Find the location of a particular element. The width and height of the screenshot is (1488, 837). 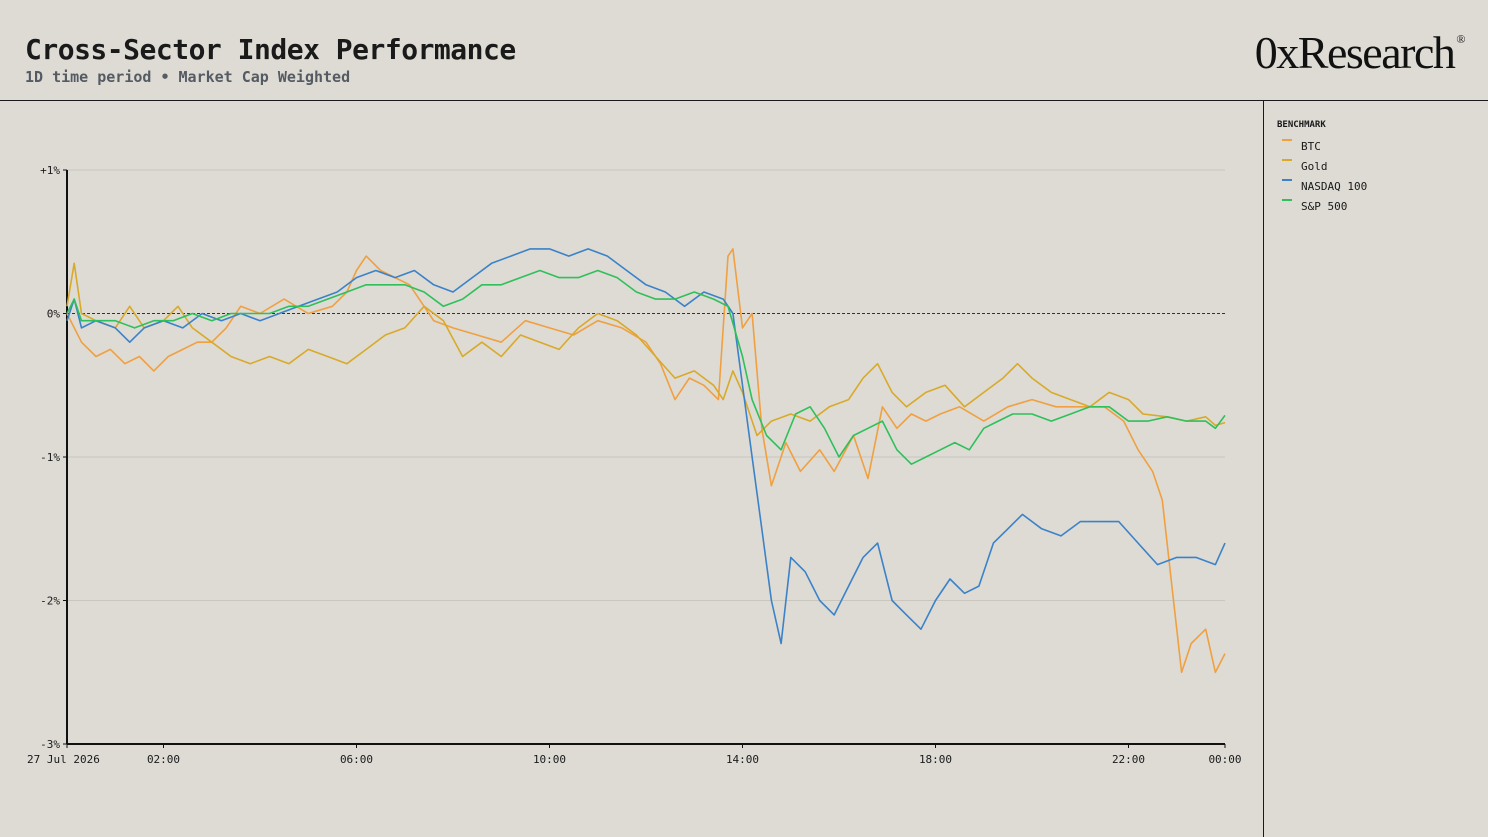

x-tick-label: 27 Jul 2026 is located at coordinates (63, 759).